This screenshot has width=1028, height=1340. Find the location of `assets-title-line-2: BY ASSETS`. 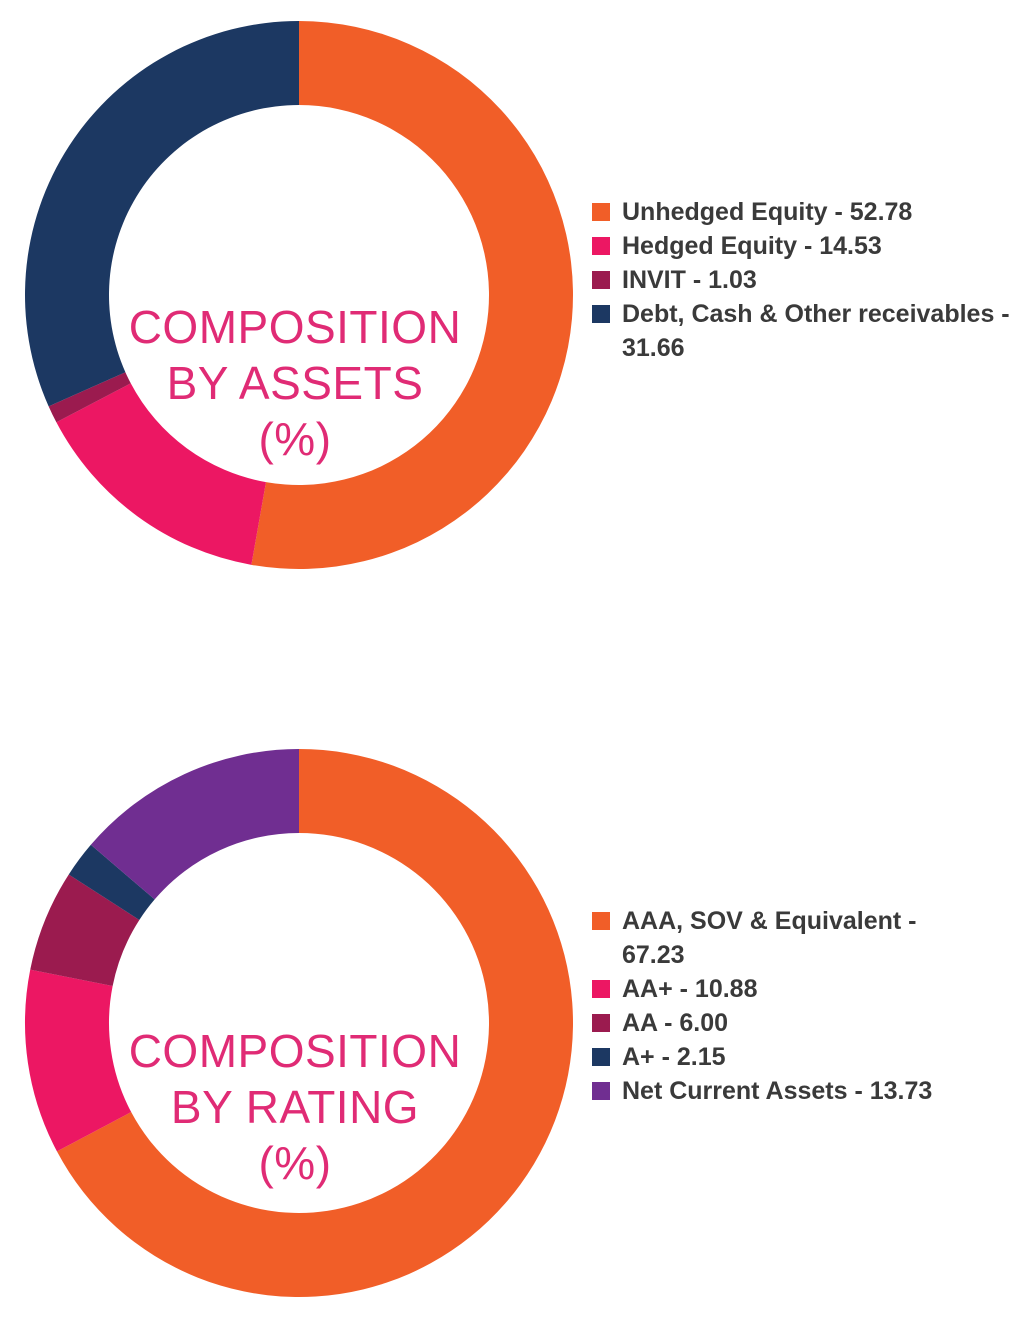

assets-title-line-2: BY ASSETS is located at coordinates (295, 383).